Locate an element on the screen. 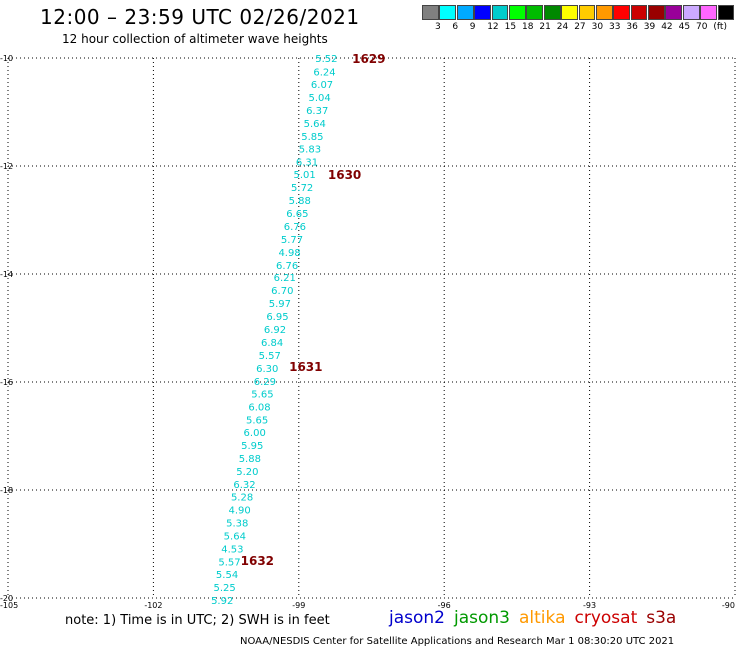  colorbar-label: 24 is located at coordinates (562, 27).